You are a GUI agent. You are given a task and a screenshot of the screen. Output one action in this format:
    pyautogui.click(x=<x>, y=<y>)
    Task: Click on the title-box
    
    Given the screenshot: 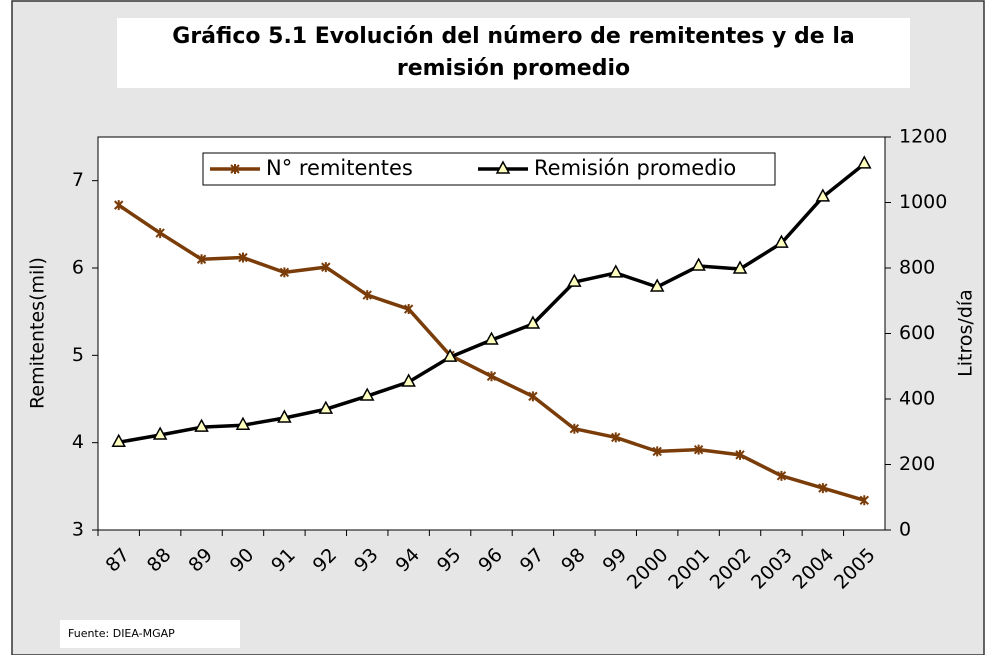 What is the action you would take?
    pyautogui.click(x=513, y=53)
    